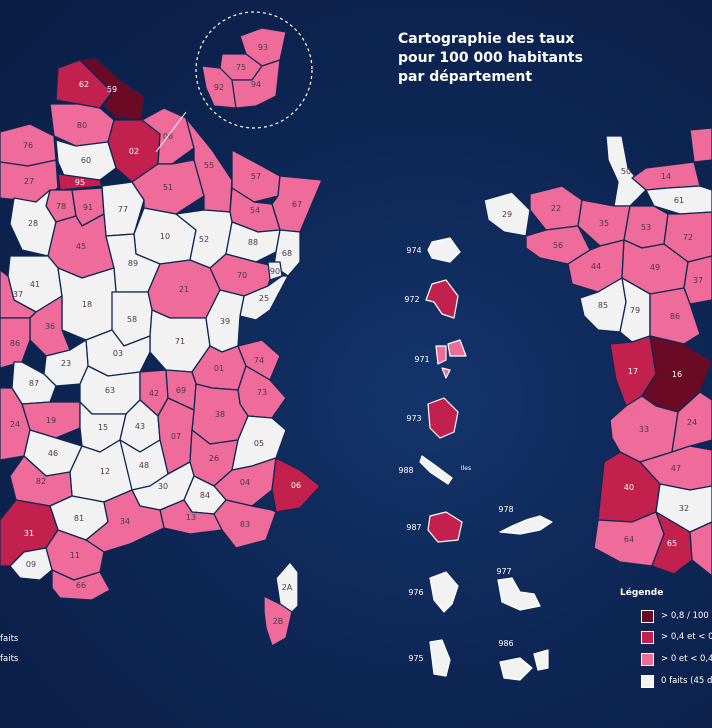 This screenshot has height=728, width=712. I want to click on dept-label-2B: 2B, so click(278, 621).